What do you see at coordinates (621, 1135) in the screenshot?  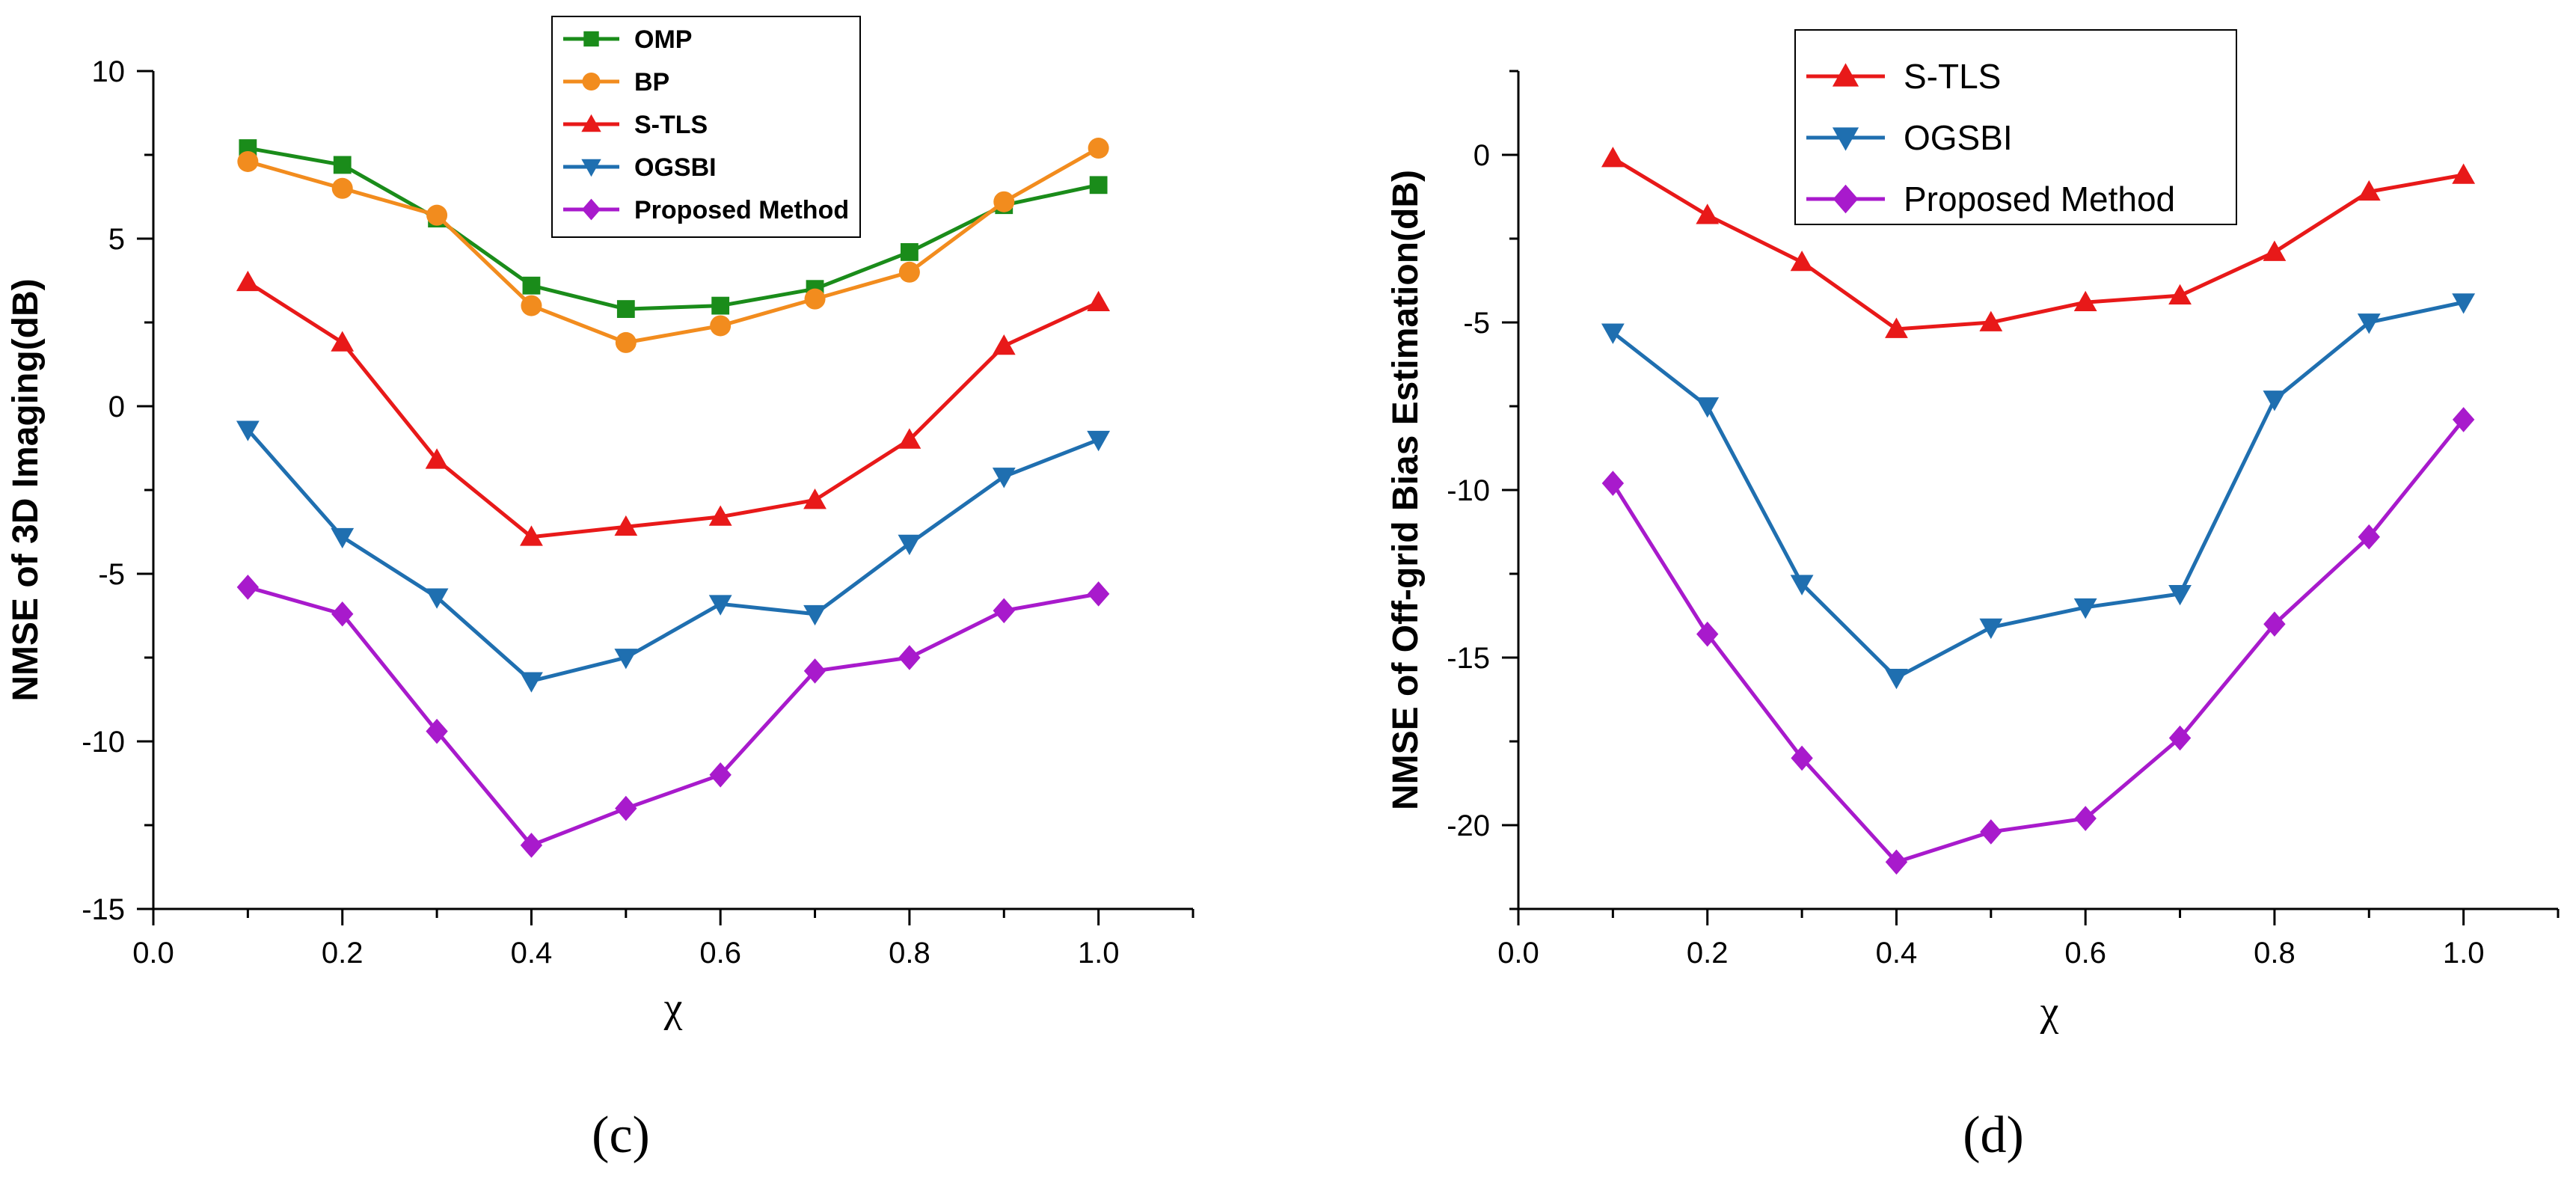 I see `panel-label: (c)` at bounding box center [621, 1135].